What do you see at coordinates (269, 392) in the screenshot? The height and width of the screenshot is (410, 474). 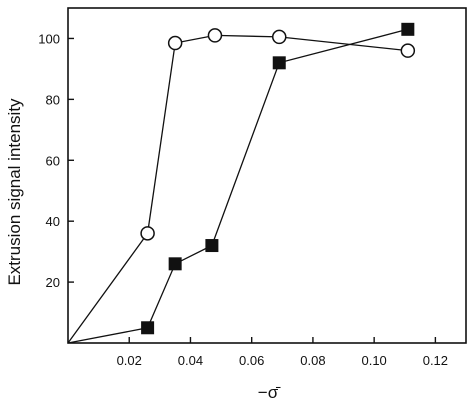 I see `x-axis-title: −σ̄` at bounding box center [269, 392].